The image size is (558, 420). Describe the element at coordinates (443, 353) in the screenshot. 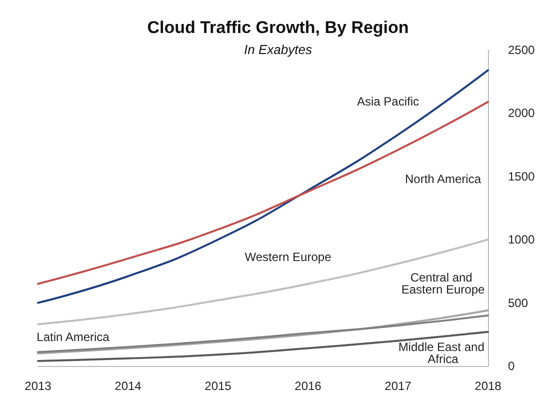

I see `series-label: Middle East and Africa` at that location.